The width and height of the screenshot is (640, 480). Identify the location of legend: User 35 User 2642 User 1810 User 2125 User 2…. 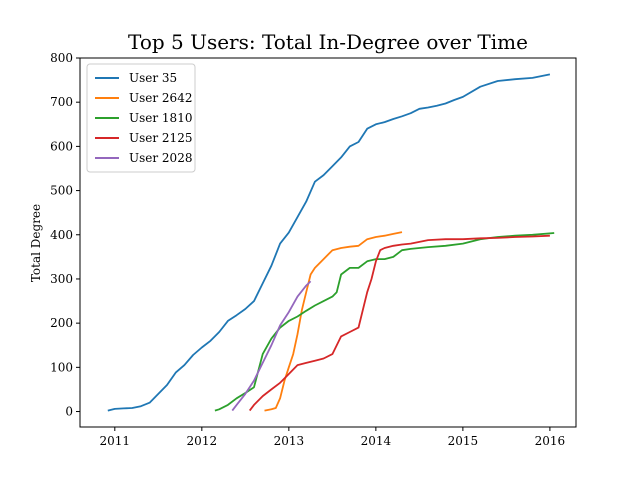
(141, 118).